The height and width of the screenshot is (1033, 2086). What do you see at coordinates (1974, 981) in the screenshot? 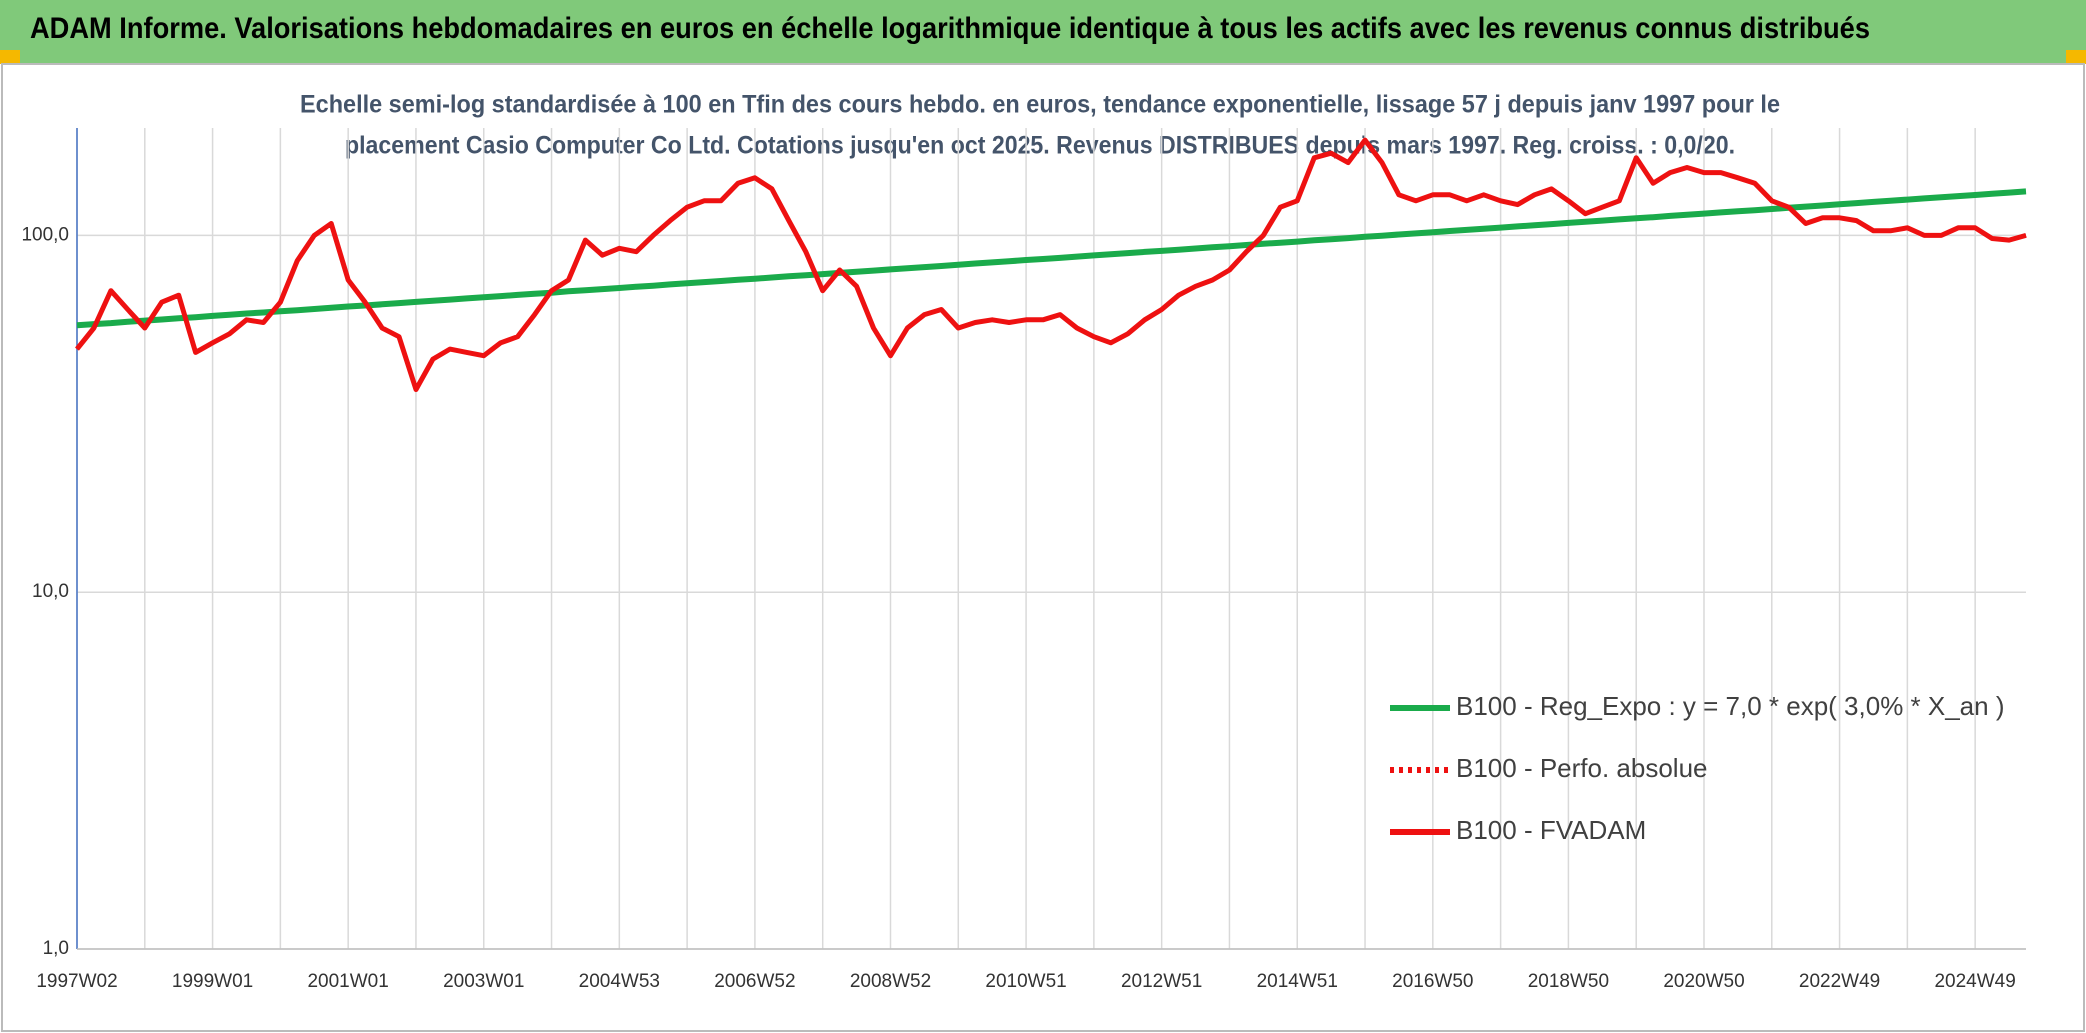
I see `x-tick-label: 2024W49` at bounding box center [1974, 981].